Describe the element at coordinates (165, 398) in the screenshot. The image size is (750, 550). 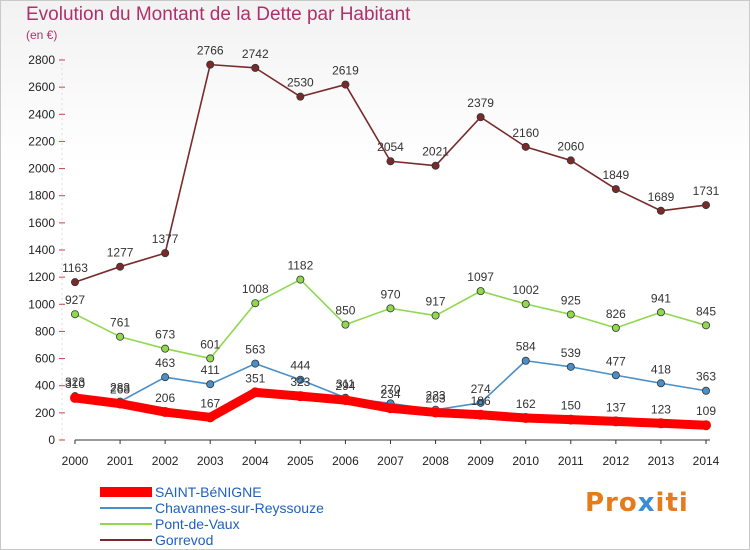
I see `data-label: 206` at that location.